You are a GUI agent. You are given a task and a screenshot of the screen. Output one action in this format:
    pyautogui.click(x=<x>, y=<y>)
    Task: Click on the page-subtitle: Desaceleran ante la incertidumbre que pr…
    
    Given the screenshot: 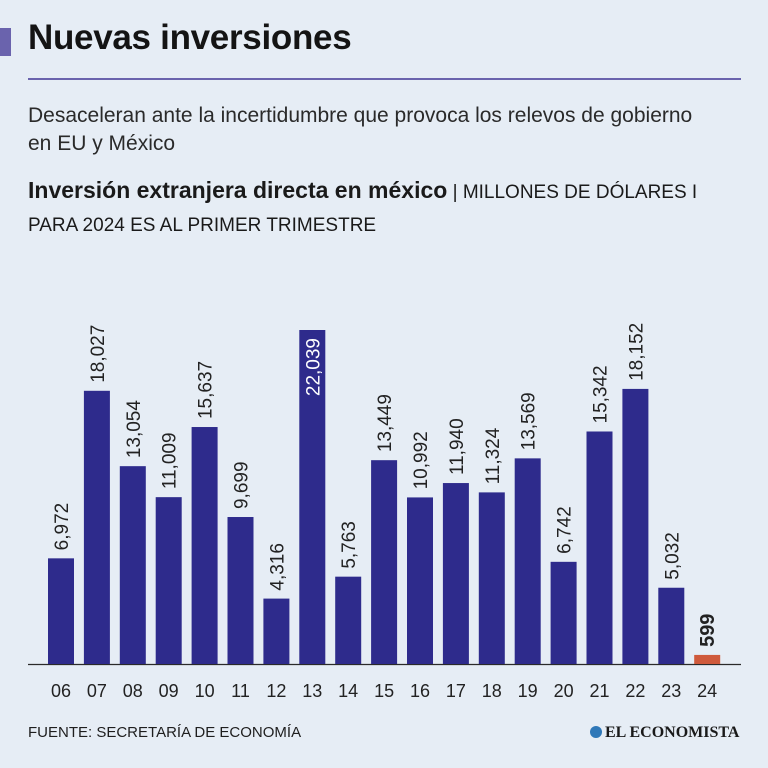 What is the action you would take?
    pyautogui.click(x=360, y=129)
    